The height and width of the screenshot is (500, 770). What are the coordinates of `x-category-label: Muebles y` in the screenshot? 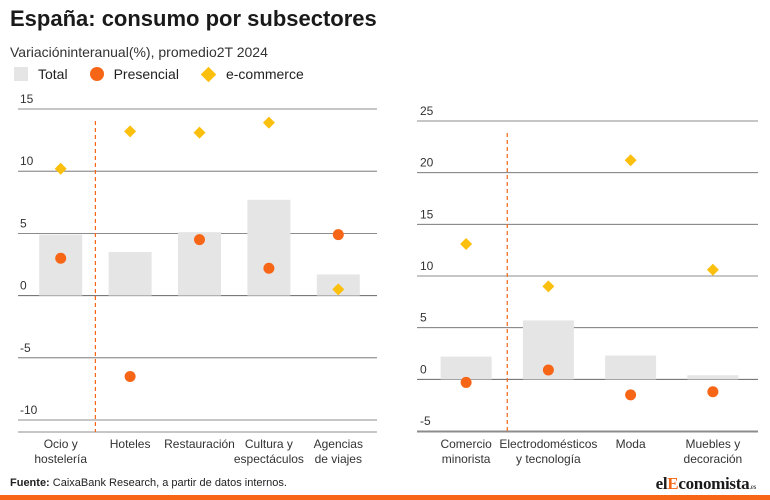 It's located at (713, 444).